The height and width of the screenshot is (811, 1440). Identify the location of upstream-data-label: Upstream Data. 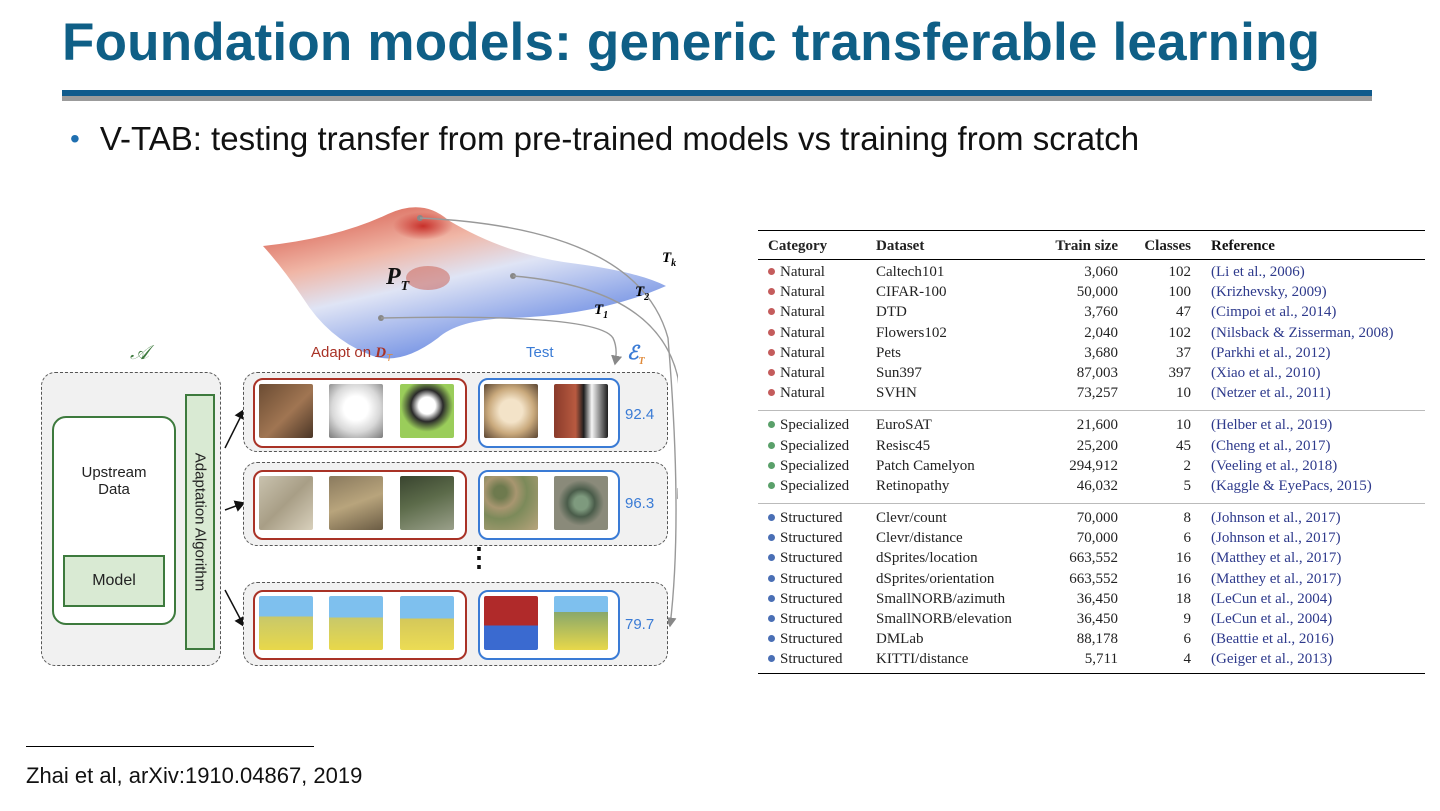
(114, 481).